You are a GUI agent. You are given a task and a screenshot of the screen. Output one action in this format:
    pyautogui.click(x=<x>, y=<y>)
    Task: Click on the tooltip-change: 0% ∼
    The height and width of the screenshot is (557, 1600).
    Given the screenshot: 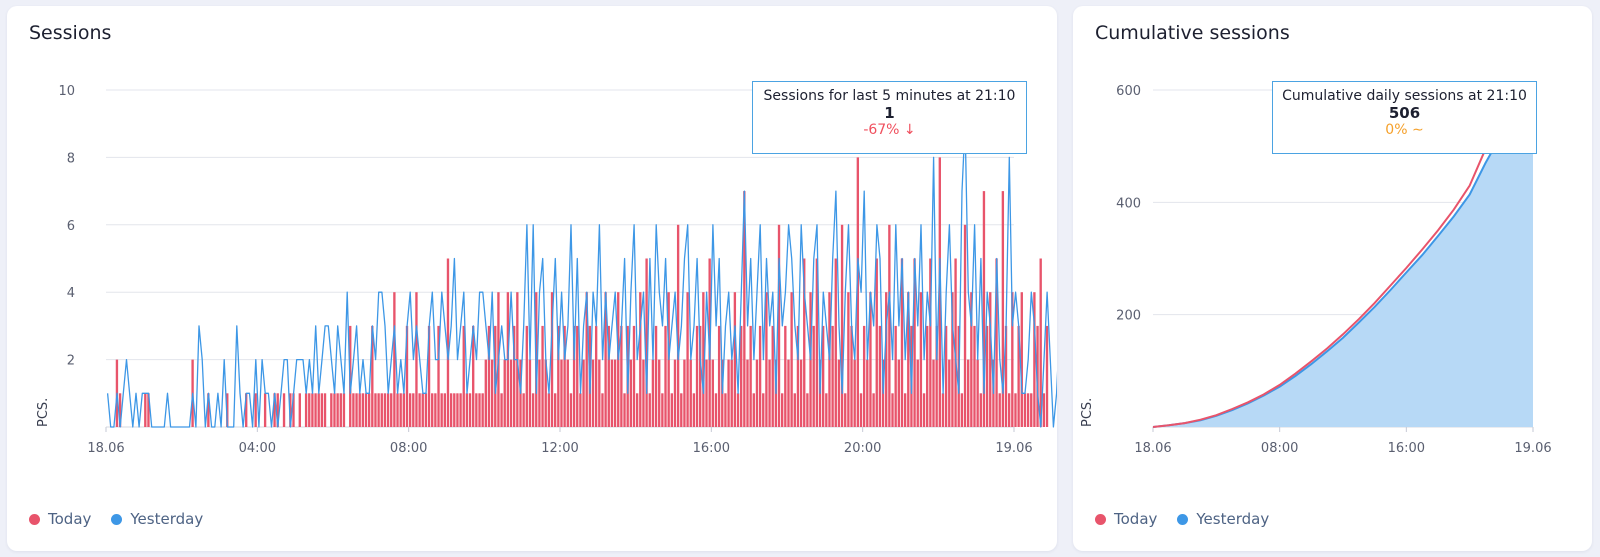 What is the action you would take?
    pyautogui.click(x=1404, y=130)
    